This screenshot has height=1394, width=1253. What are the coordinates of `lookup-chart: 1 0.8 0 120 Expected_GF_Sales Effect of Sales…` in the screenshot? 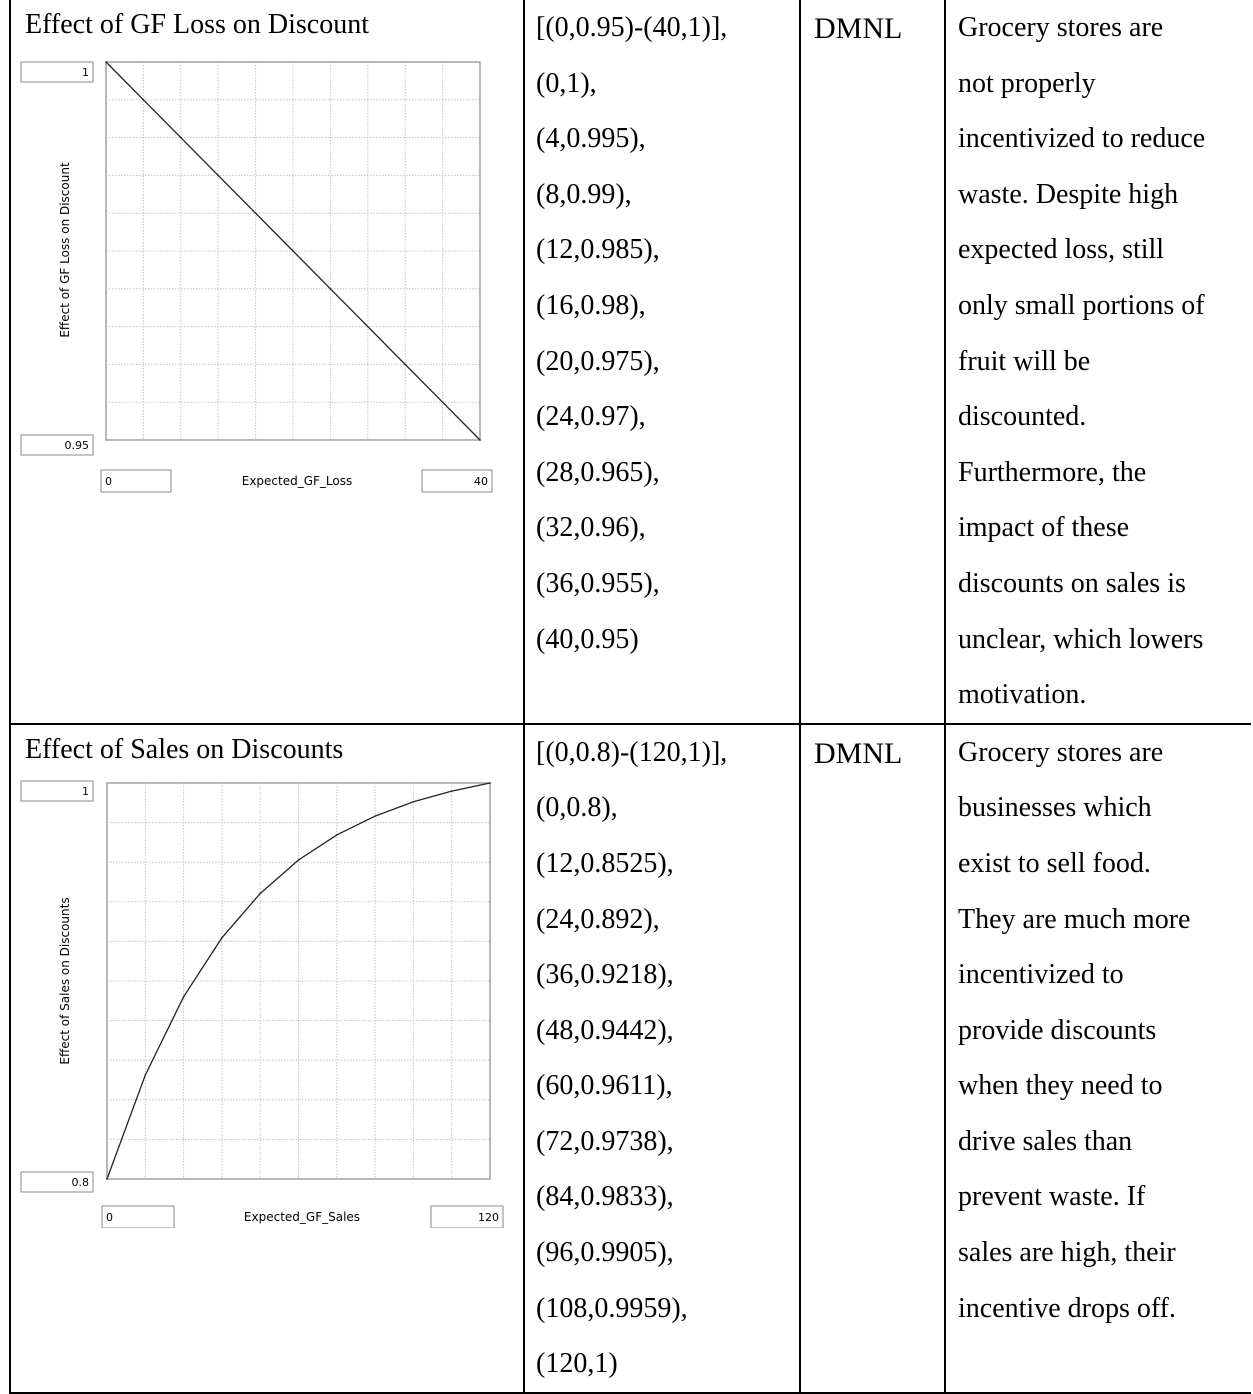 It's located at (262, 1004).